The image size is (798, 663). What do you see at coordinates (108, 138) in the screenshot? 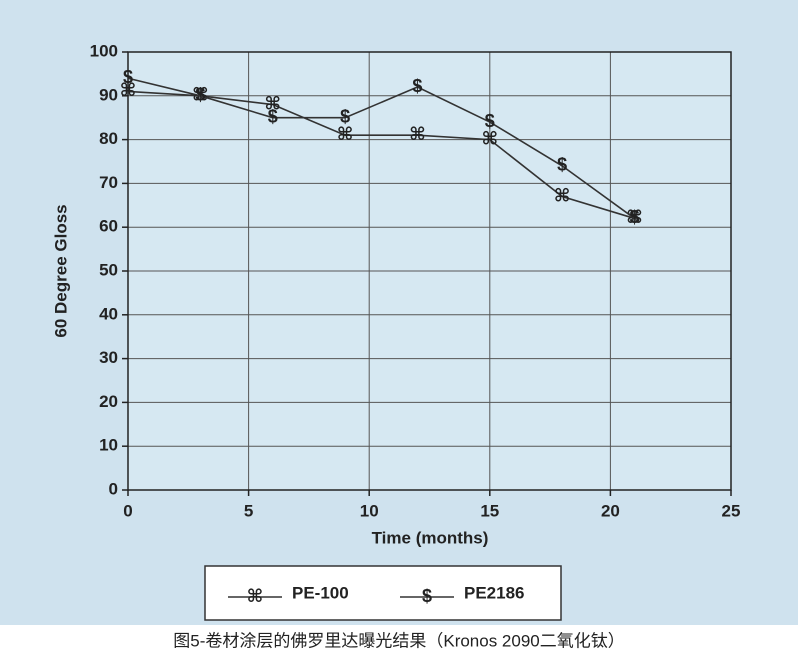
I see `y-tick-label: 80` at bounding box center [108, 138].